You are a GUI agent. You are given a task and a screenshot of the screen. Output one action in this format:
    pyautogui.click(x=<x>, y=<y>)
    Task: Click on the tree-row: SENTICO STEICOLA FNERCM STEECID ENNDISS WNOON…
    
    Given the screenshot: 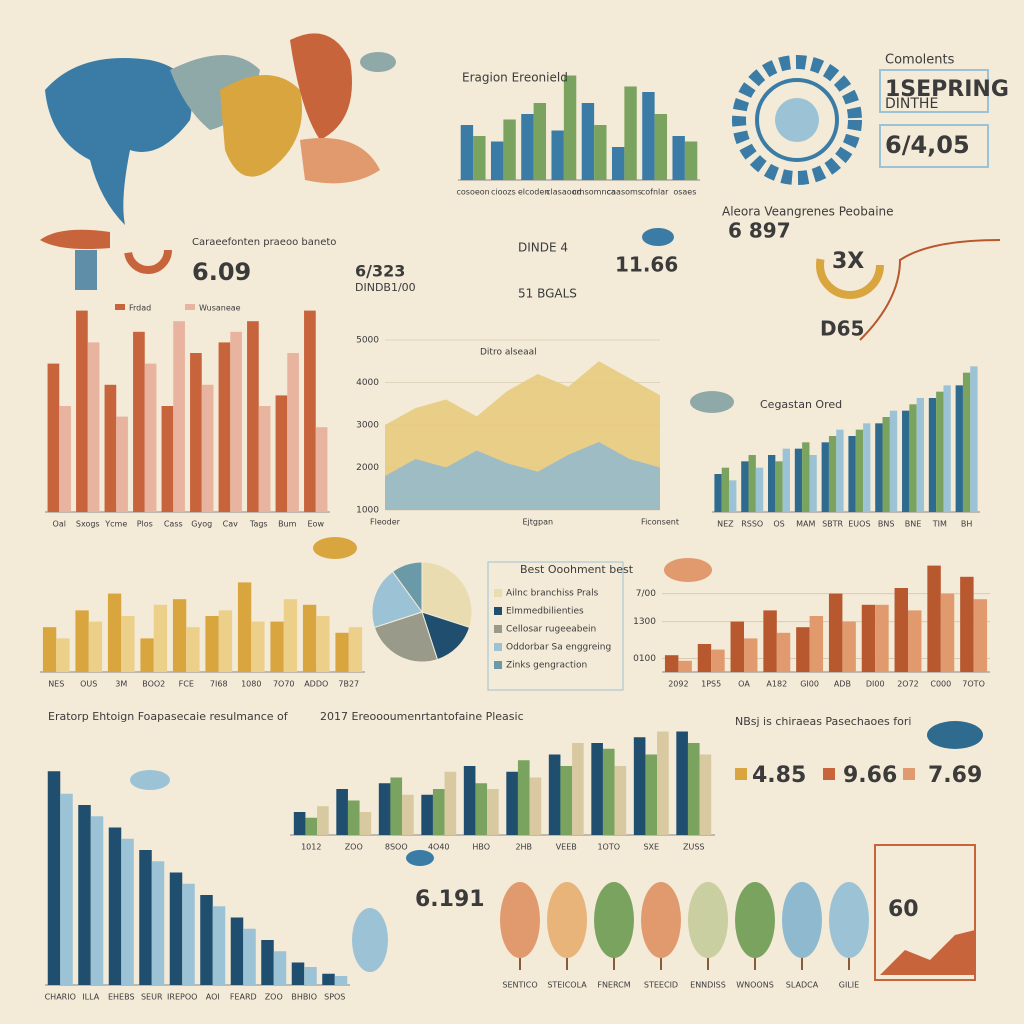 What is the action you would take?
    pyautogui.click(x=684, y=936)
    